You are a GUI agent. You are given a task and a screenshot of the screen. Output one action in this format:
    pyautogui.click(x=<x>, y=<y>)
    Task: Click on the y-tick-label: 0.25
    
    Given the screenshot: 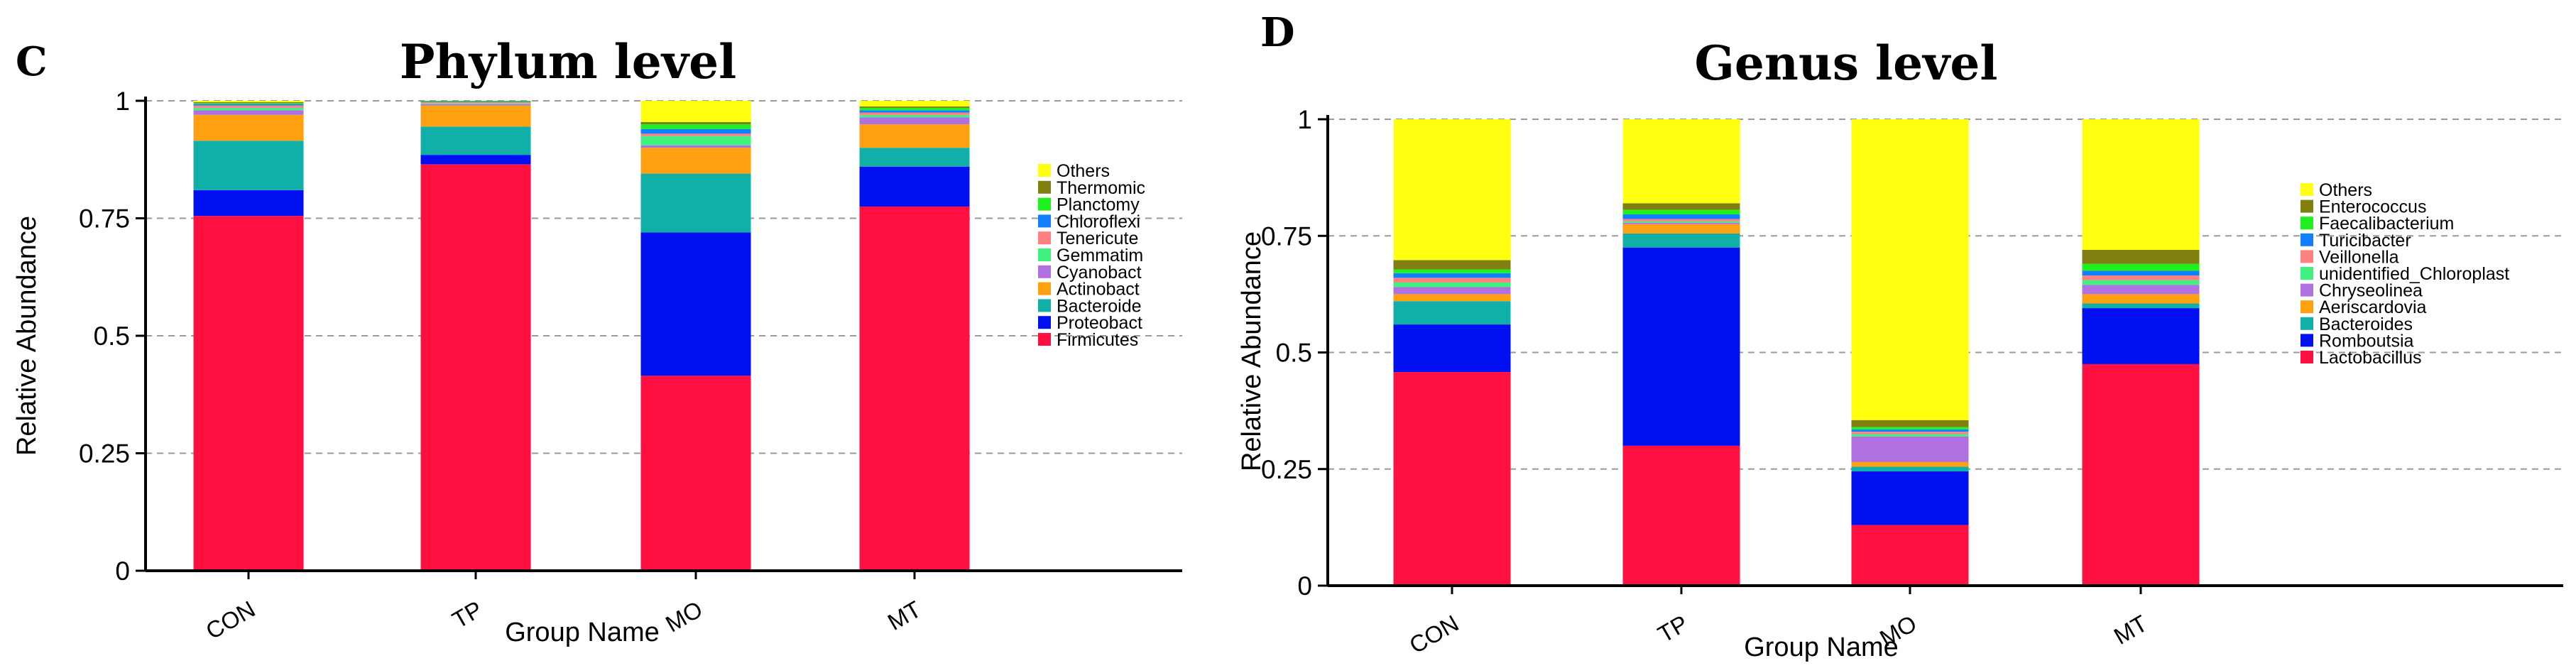 What is the action you would take?
    pyautogui.click(x=104, y=454)
    